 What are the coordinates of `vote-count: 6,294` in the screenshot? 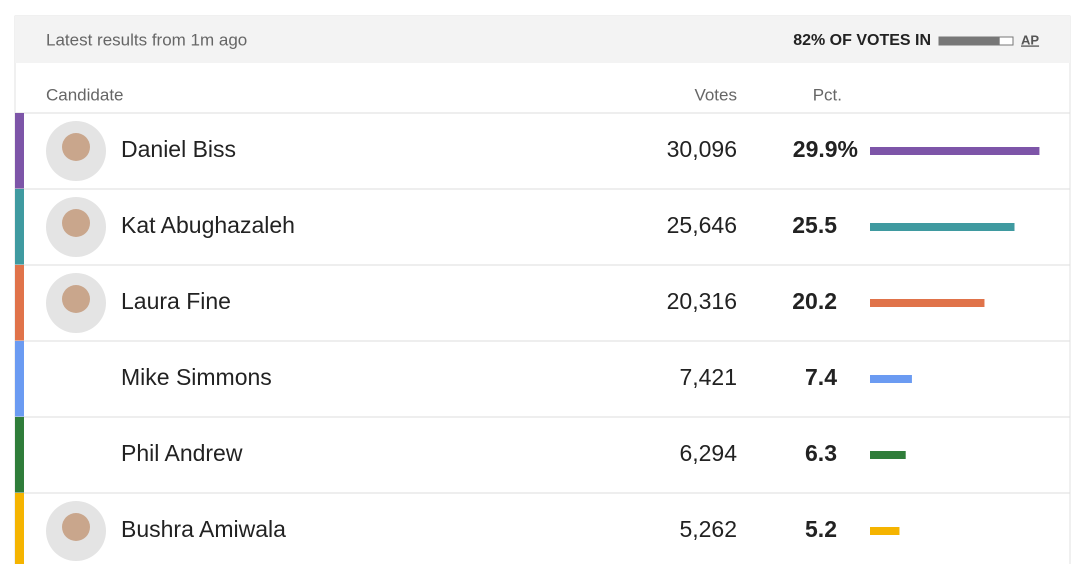 It's located at (708, 453).